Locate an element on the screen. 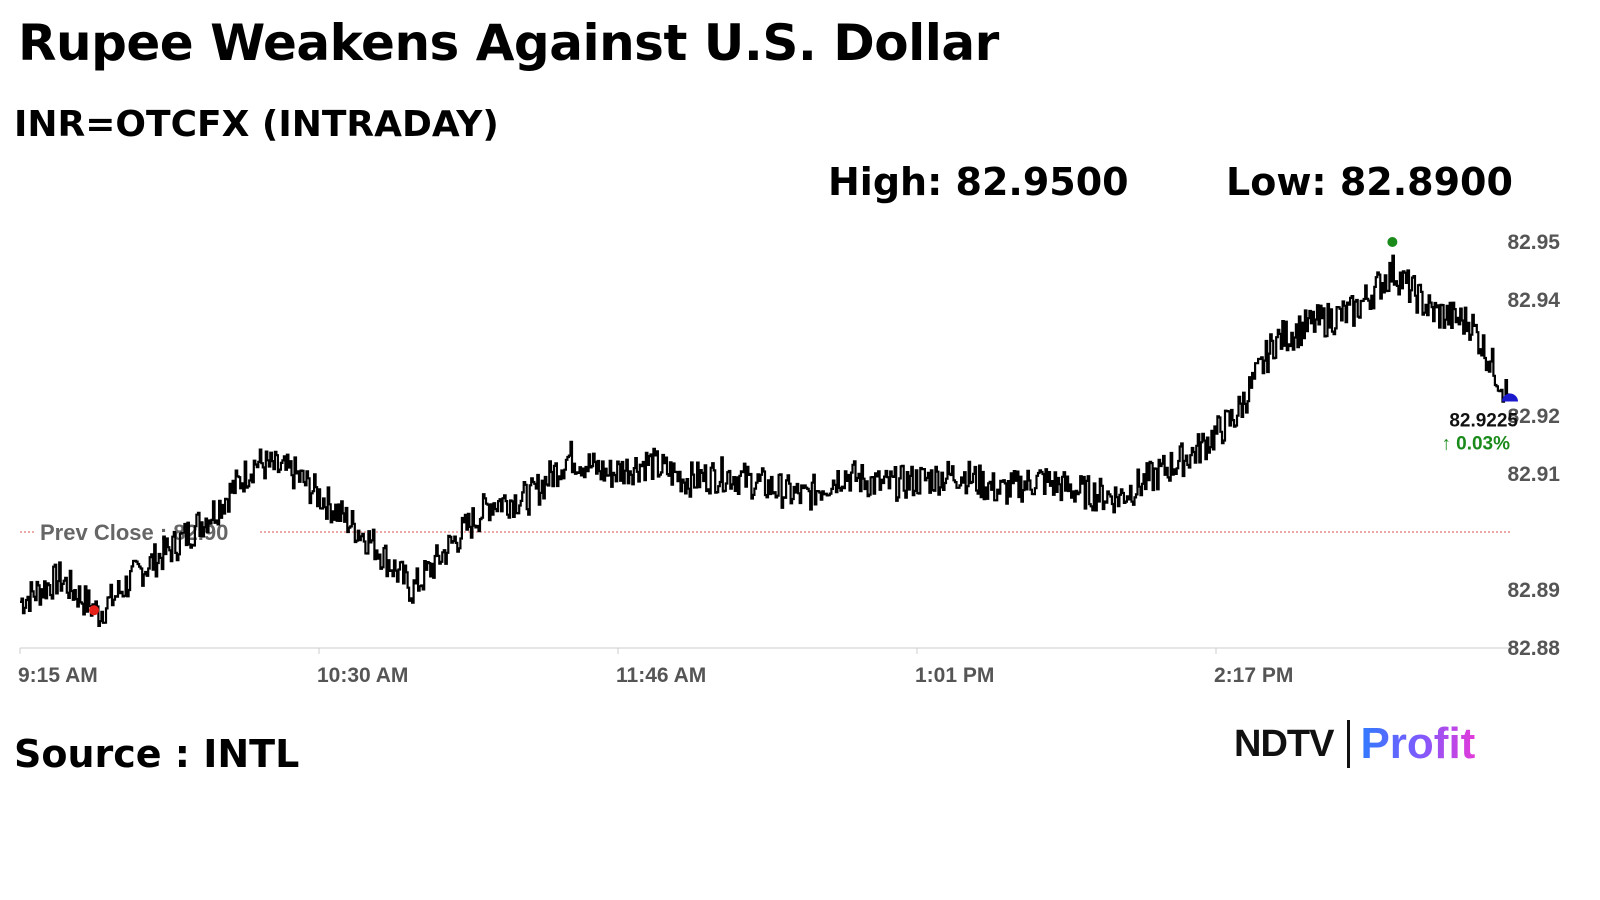 This screenshot has height=900, width=1600. low-marker is located at coordinates (94, 610).